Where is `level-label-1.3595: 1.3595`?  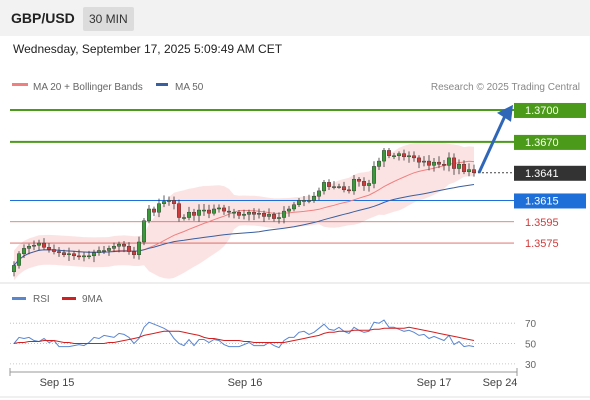 level-label-1.3595: 1.3595 is located at coordinates (542, 223).